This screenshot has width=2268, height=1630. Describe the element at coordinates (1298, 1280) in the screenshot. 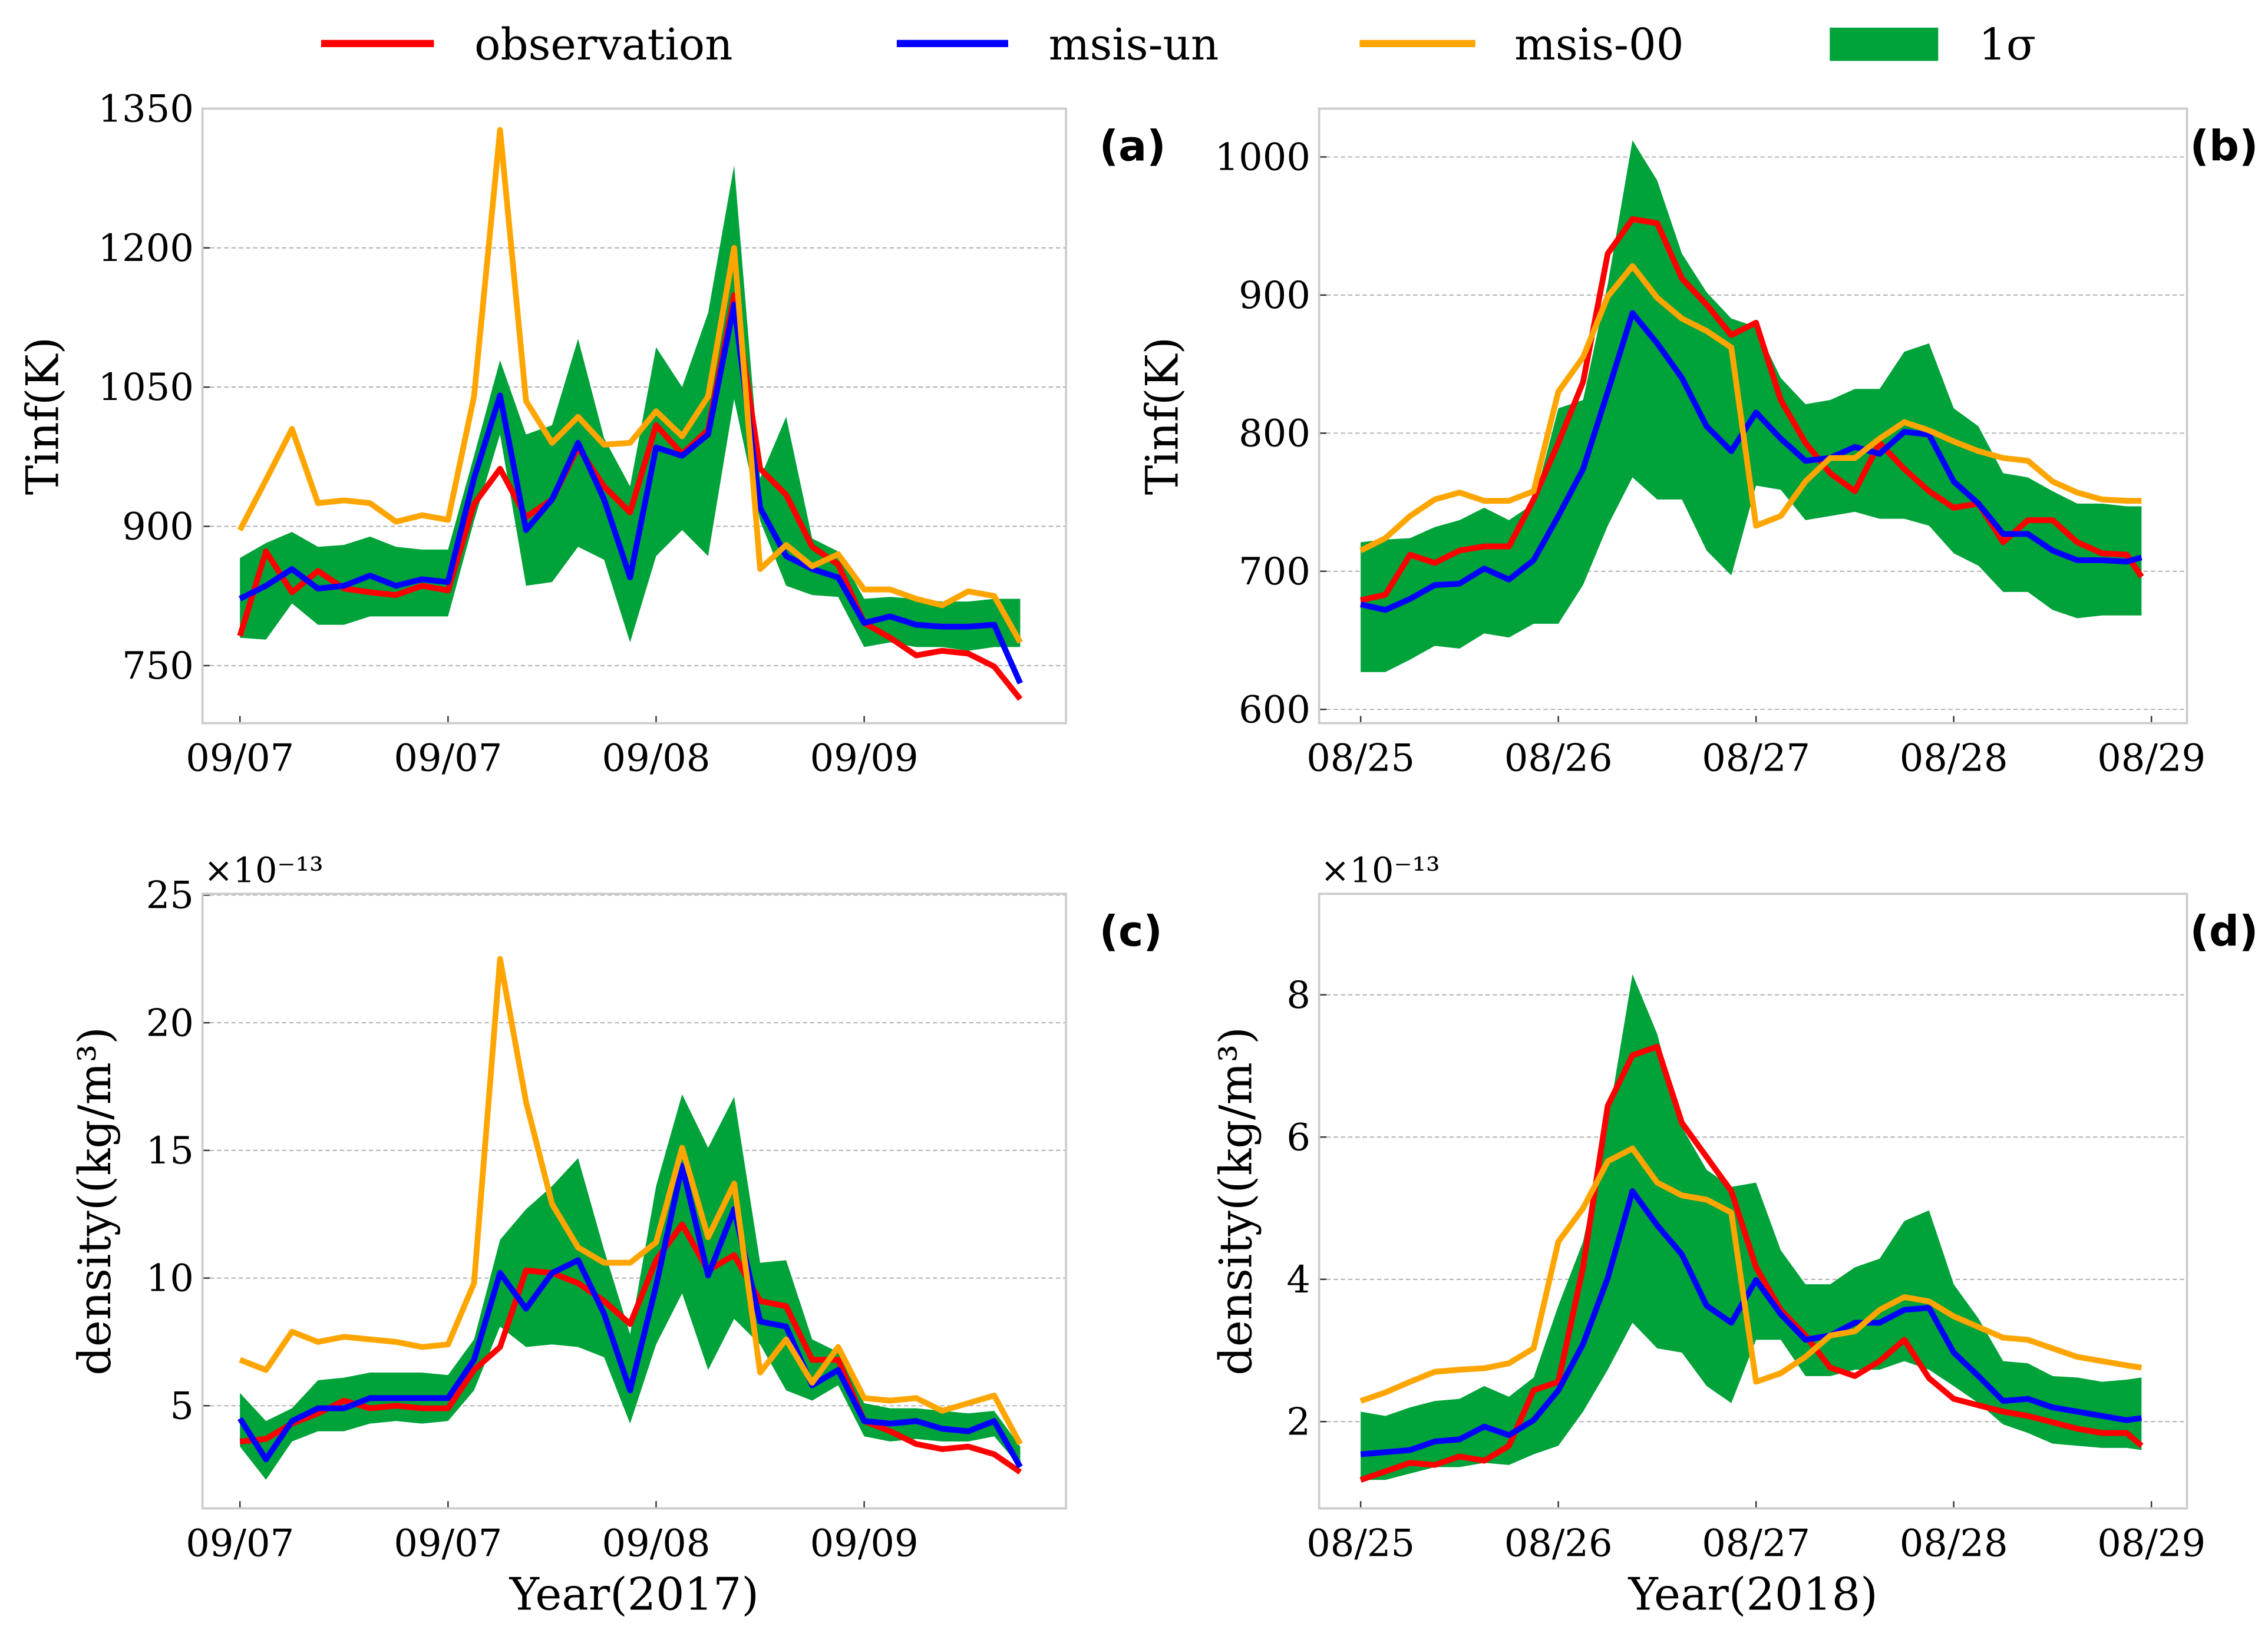

I see `y-tick-label: 4` at that location.